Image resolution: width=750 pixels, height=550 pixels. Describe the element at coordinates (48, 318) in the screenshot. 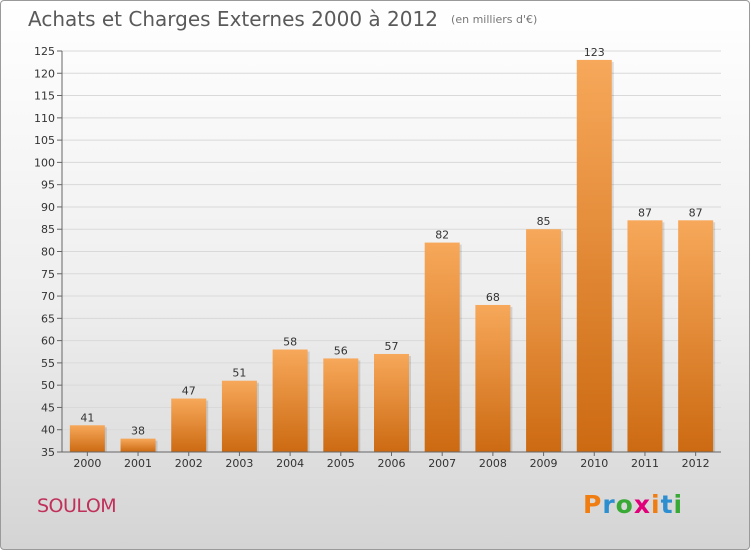

I see `y-tick-label: 65` at that location.